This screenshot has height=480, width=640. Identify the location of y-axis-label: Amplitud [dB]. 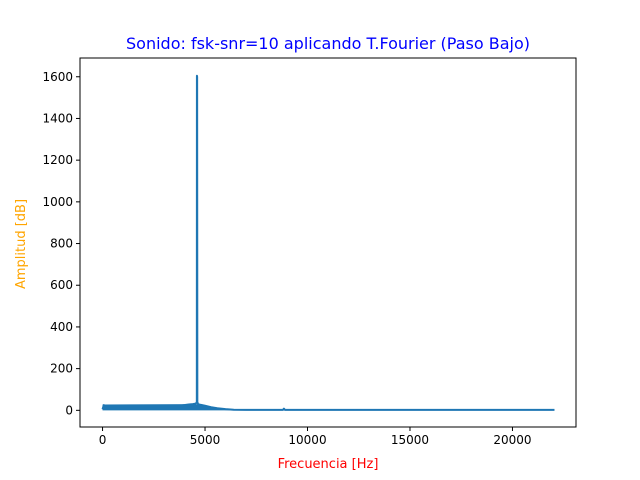
(21, 244).